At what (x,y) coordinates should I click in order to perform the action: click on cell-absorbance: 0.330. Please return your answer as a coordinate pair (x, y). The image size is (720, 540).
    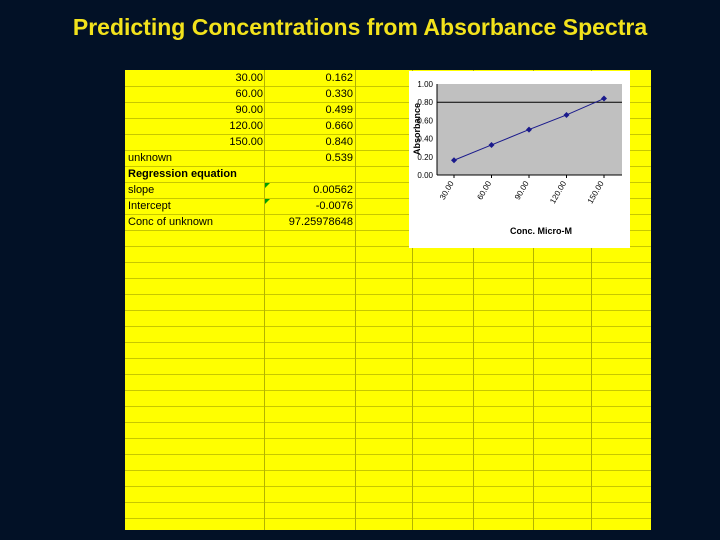
    Looking at the image, I should click on (339, 94).